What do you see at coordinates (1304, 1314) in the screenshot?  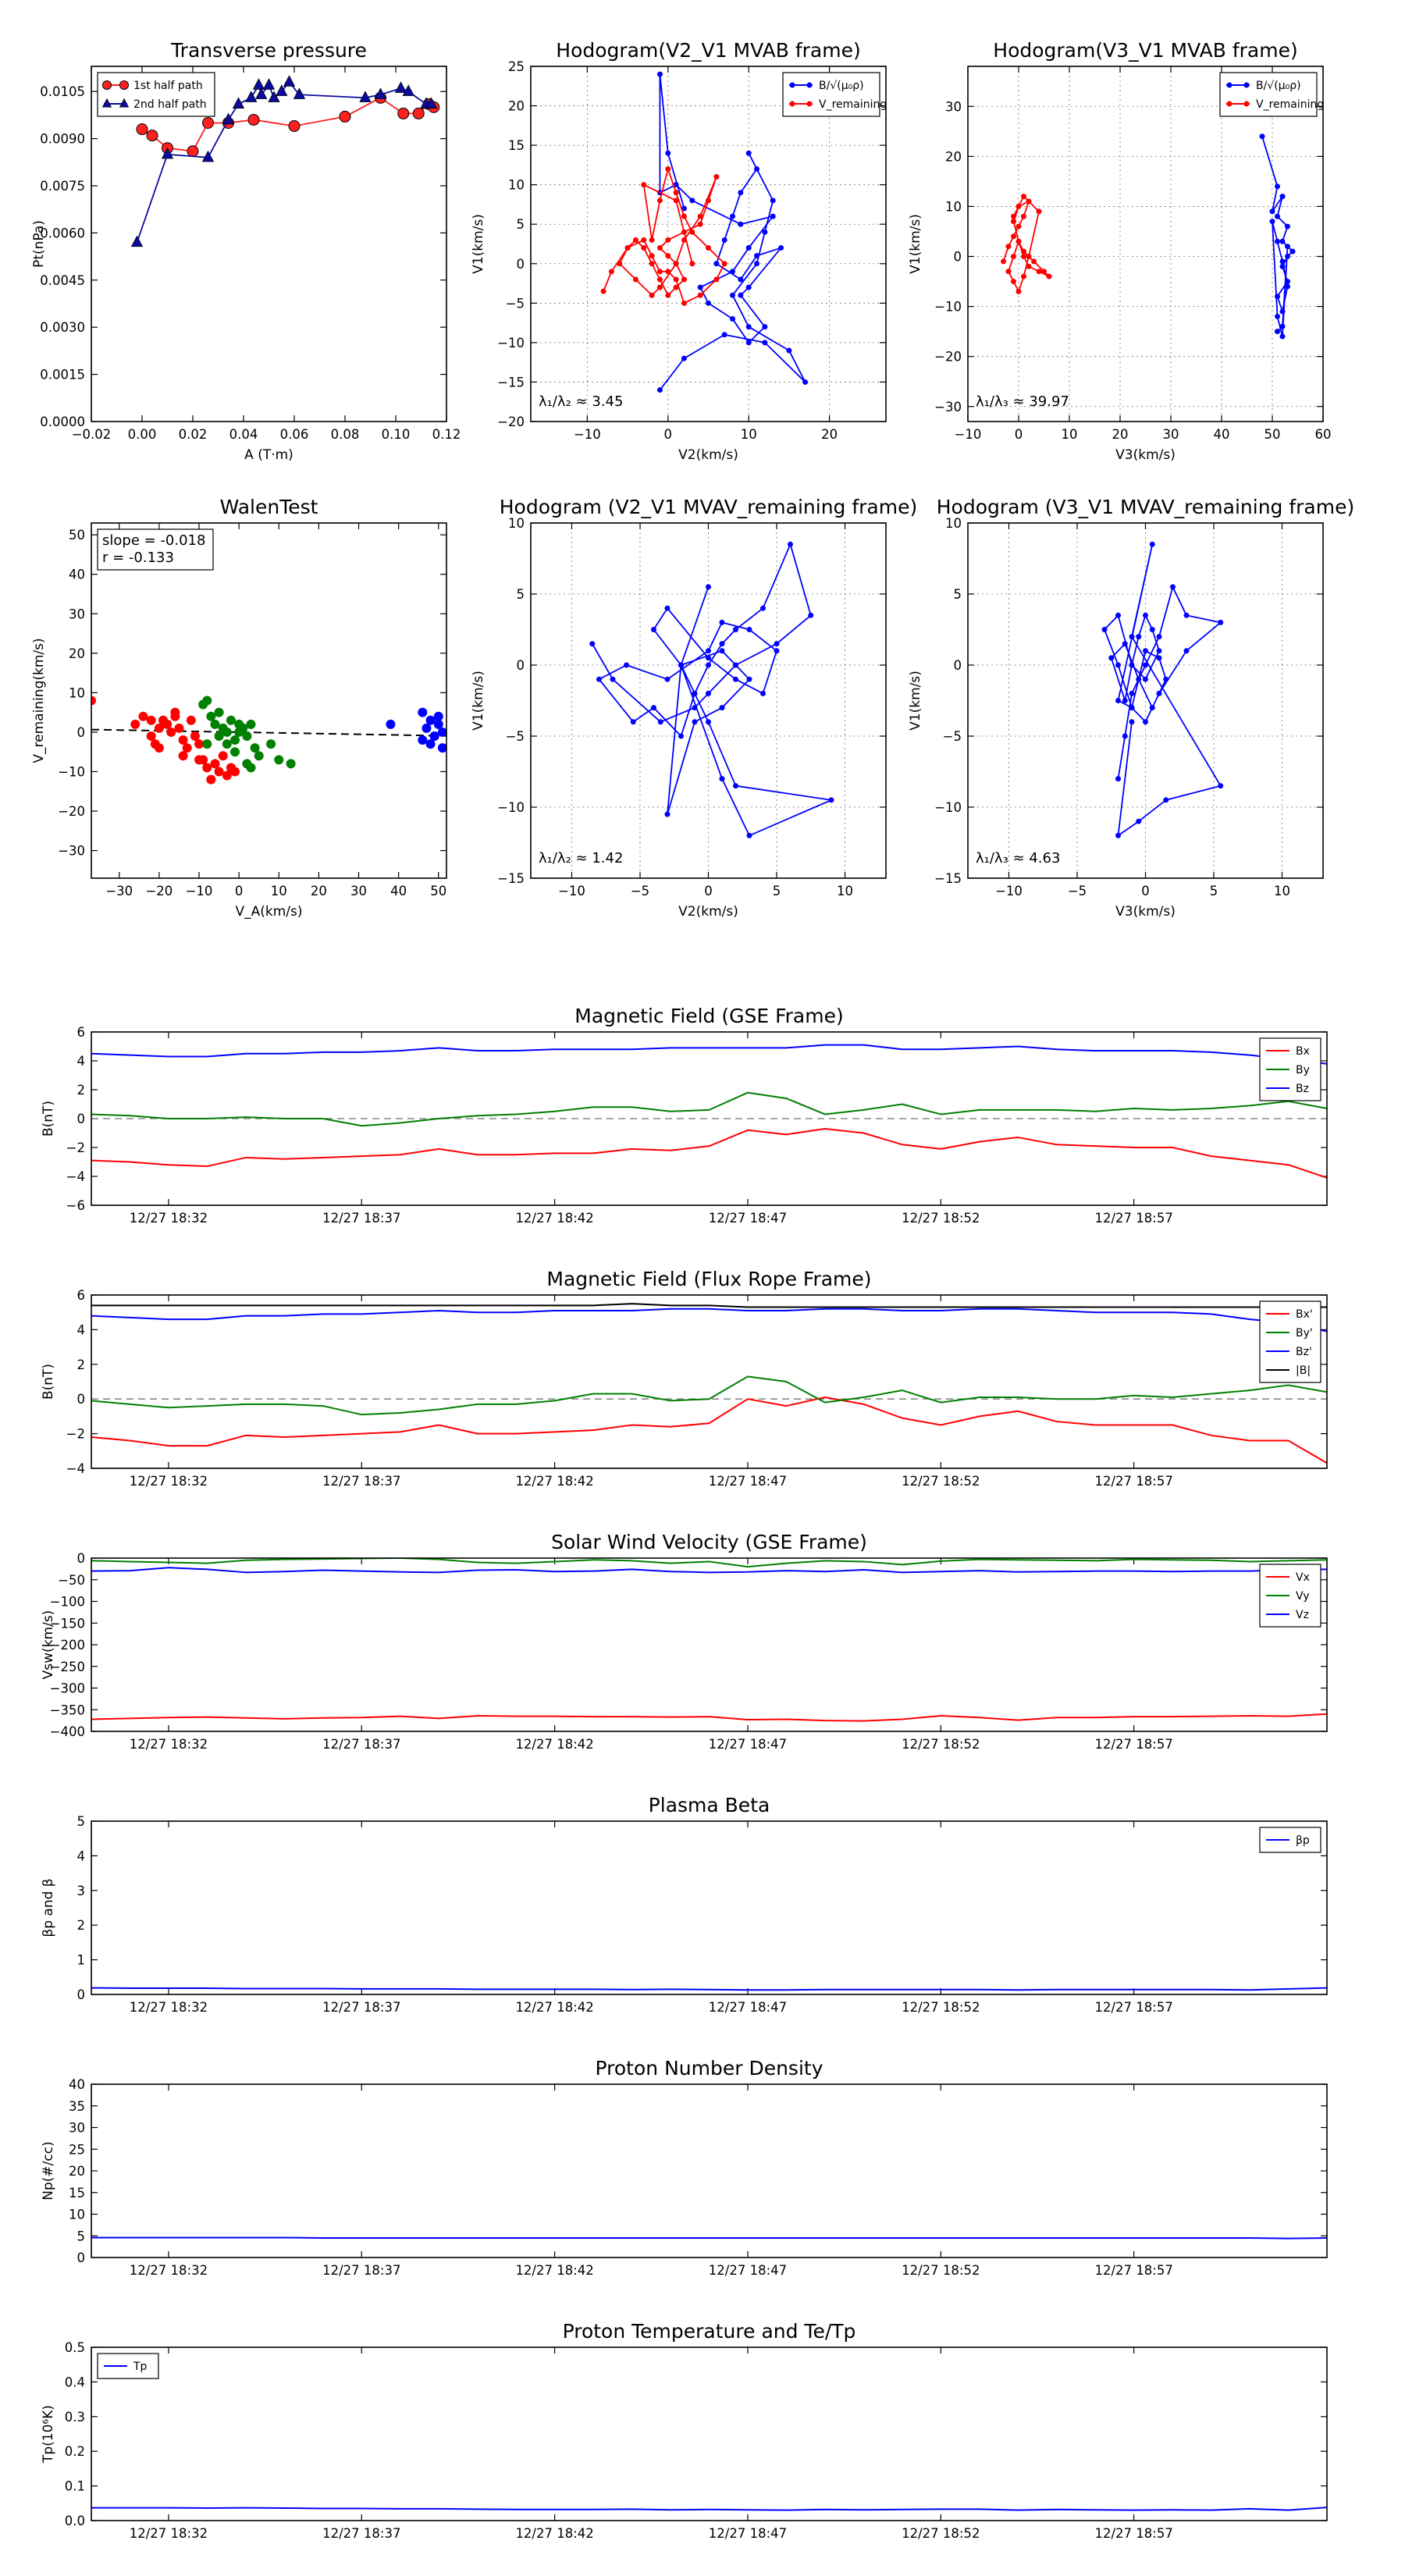 I see `legend-label: Bx'` at bounding box center [1304, 1314].